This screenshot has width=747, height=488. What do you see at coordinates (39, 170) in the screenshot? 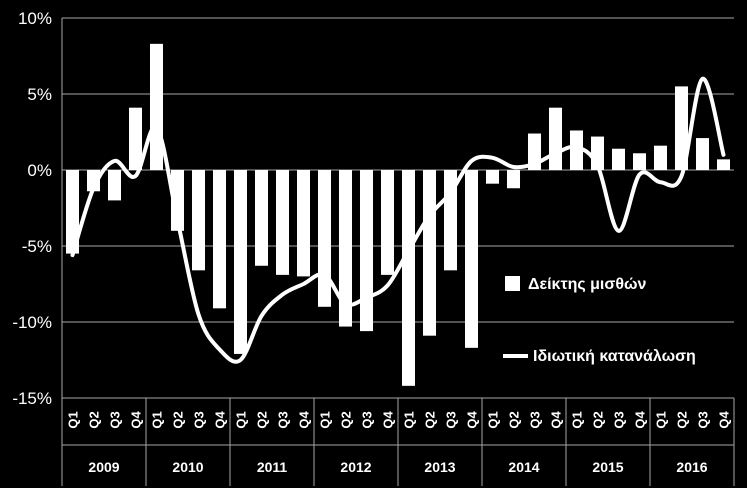
I see `y-tick-label: 0%` at bounding box center [39, 170].